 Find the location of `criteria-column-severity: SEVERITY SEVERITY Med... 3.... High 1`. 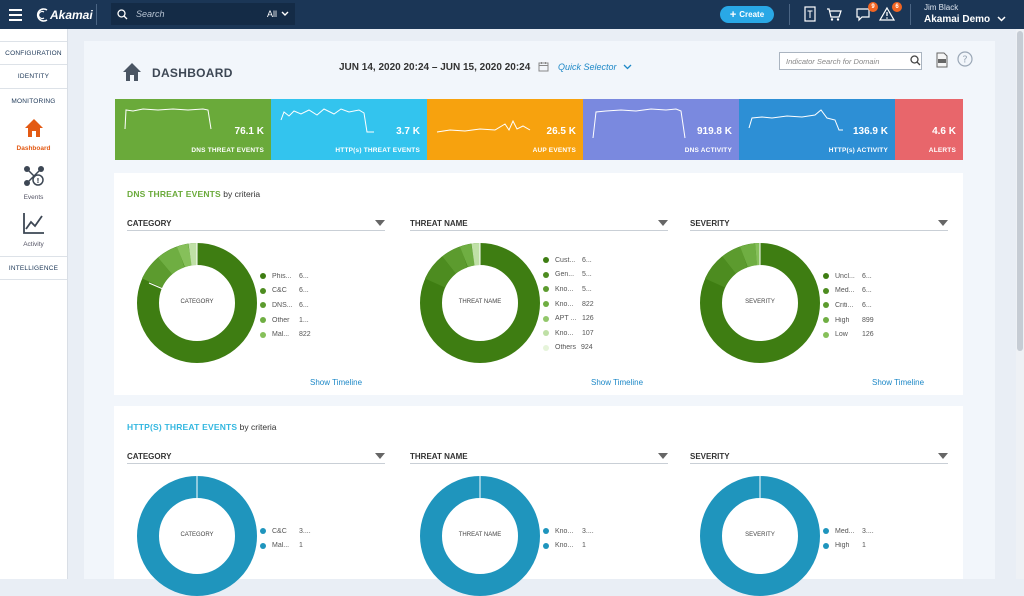

criteria-column-severity: SEVERITY SEVERITY Med... 3.... High 1 is located at coordinates (819, 524).